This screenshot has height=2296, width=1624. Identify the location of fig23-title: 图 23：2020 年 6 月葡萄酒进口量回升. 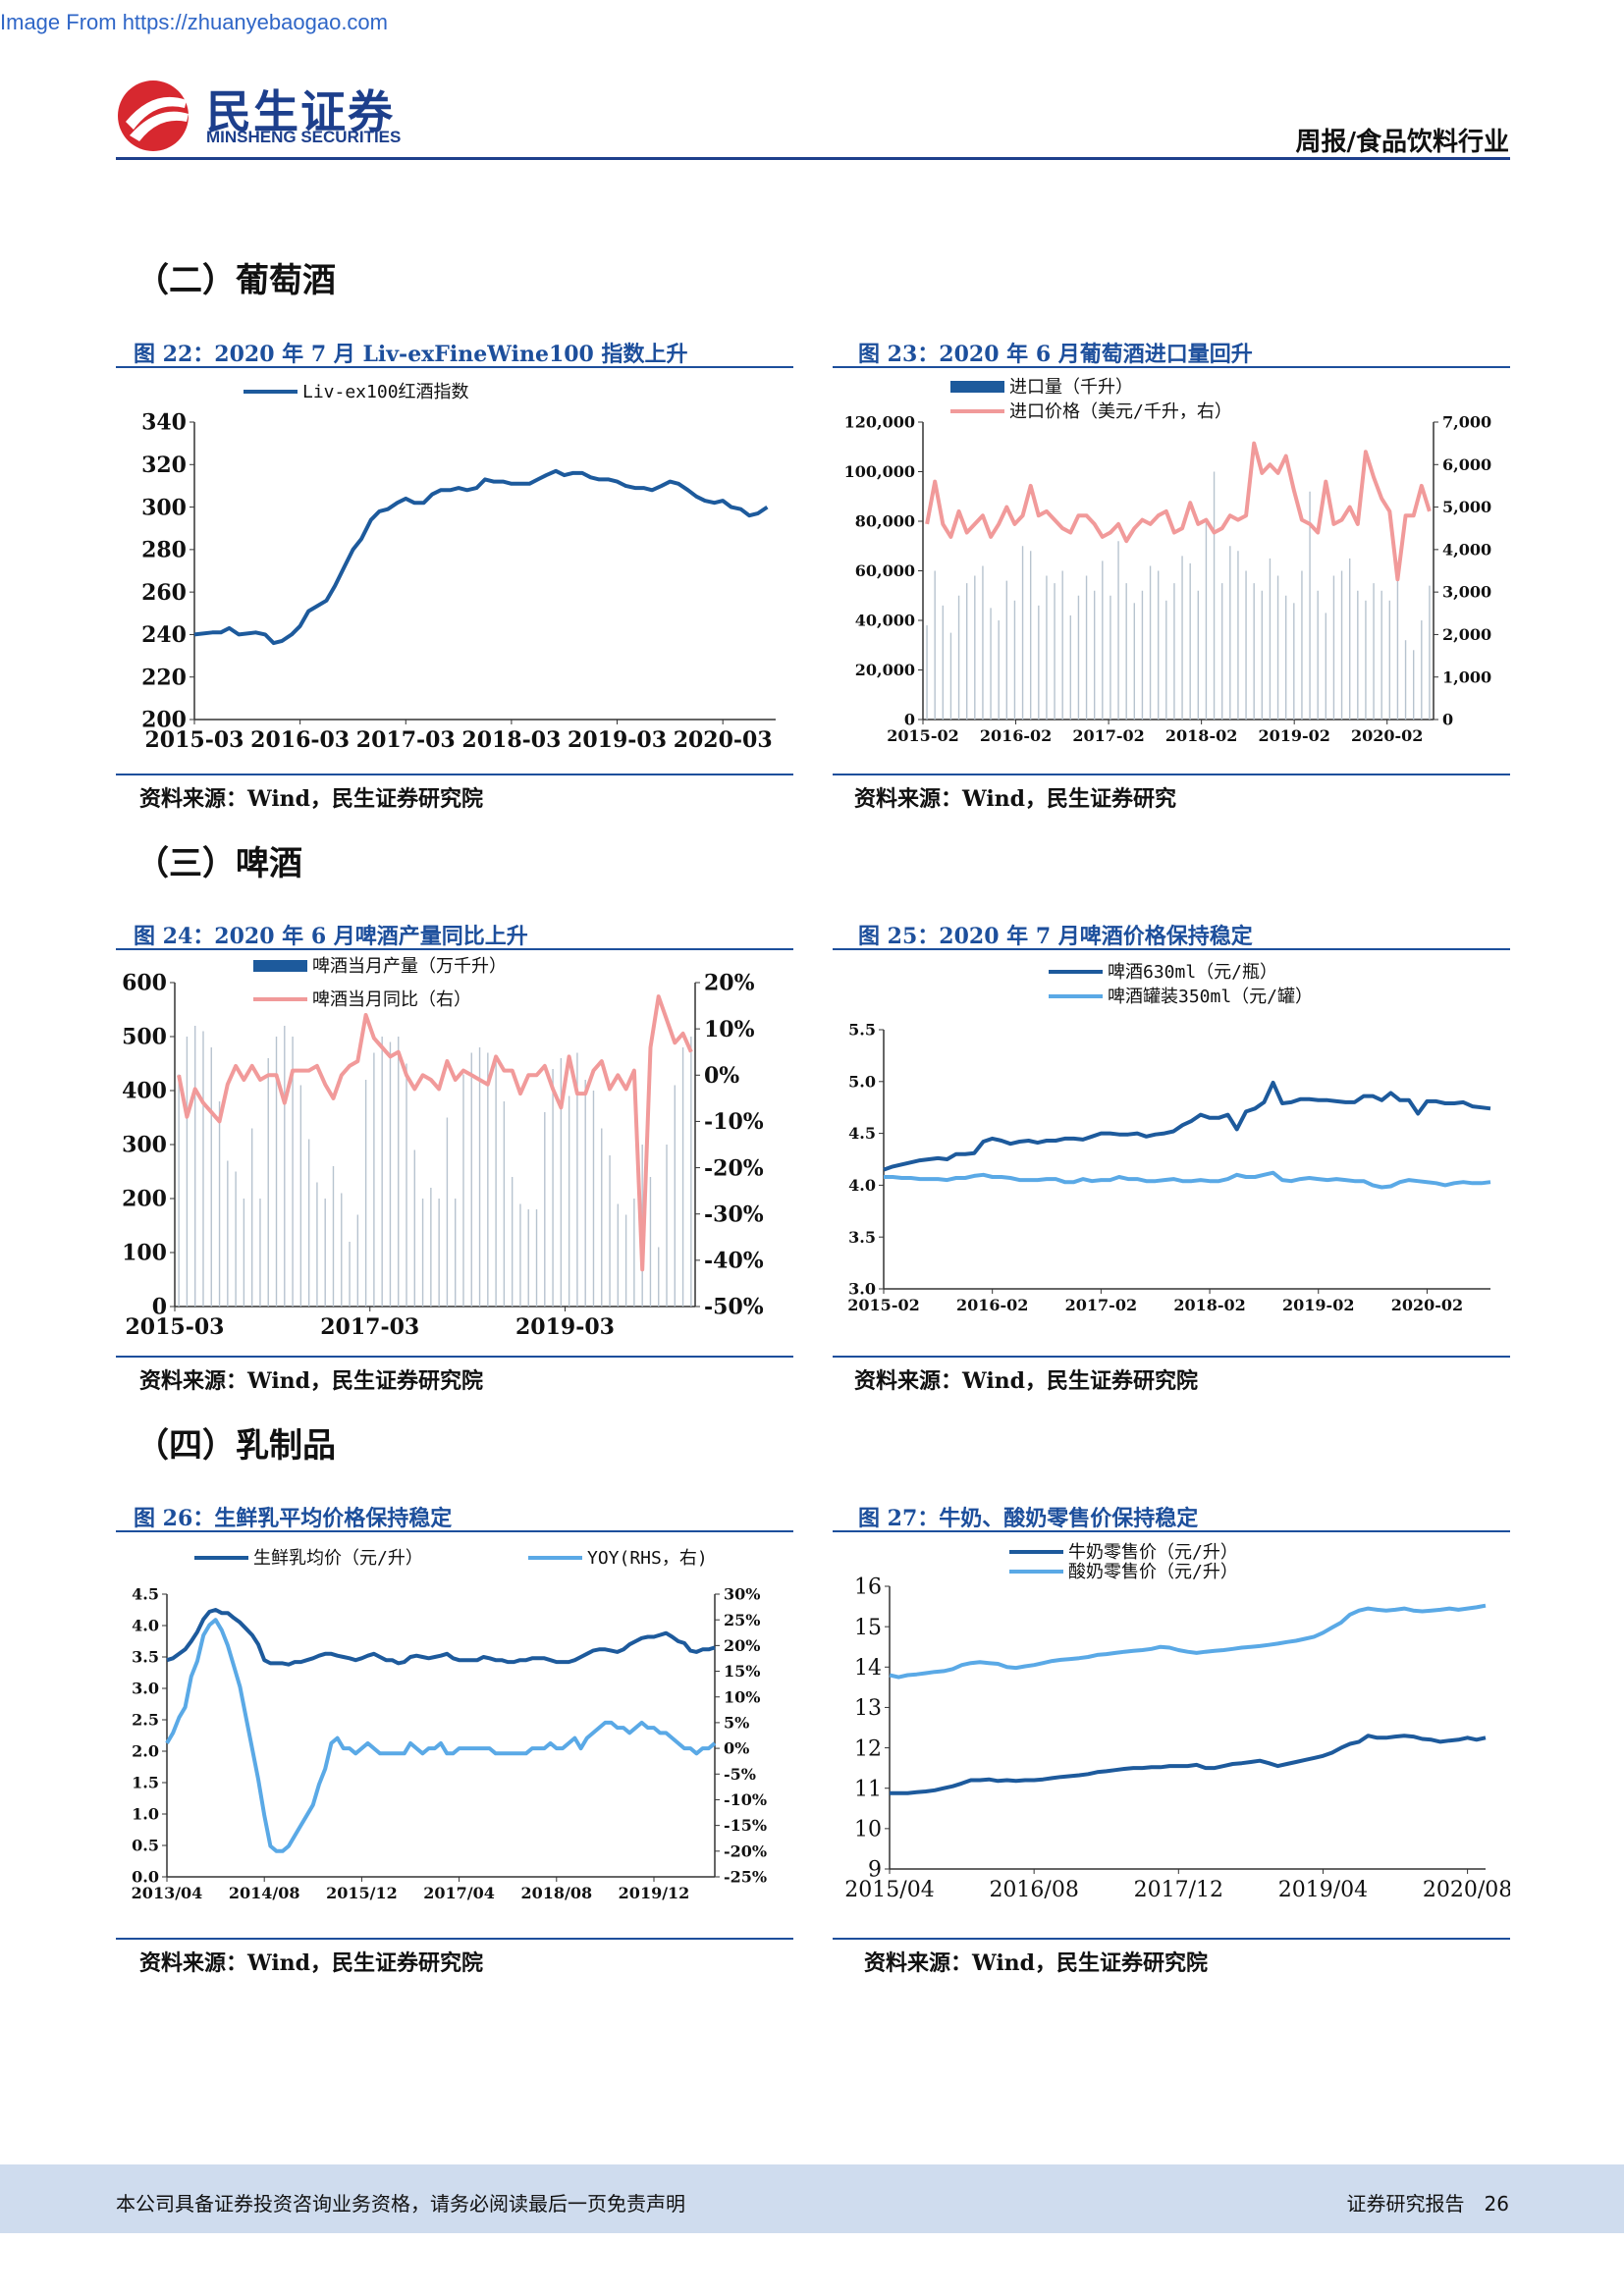
(1055, 355).